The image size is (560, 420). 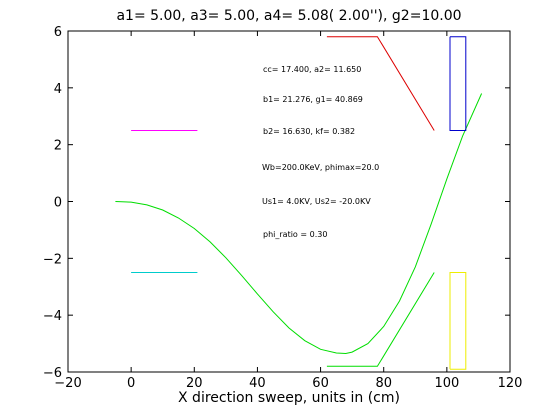 What do you see at coordinates (58, 89) in the screenshot?
I see `y-tick-label-5: 4` at bounding box center [58, 89].